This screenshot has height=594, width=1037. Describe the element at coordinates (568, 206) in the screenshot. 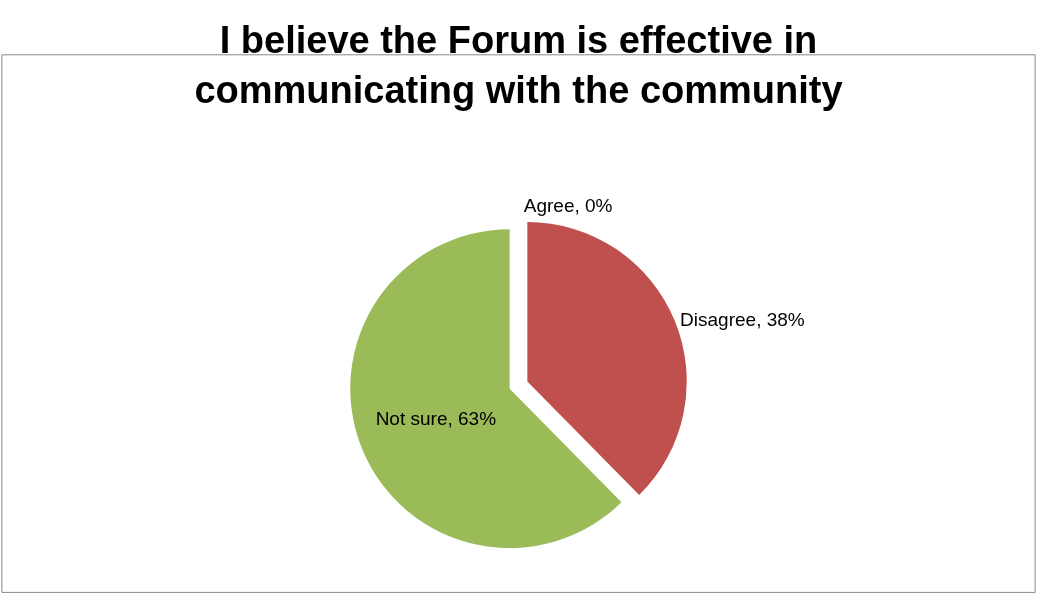

I see `category-label: Agree, 0%` at that location.